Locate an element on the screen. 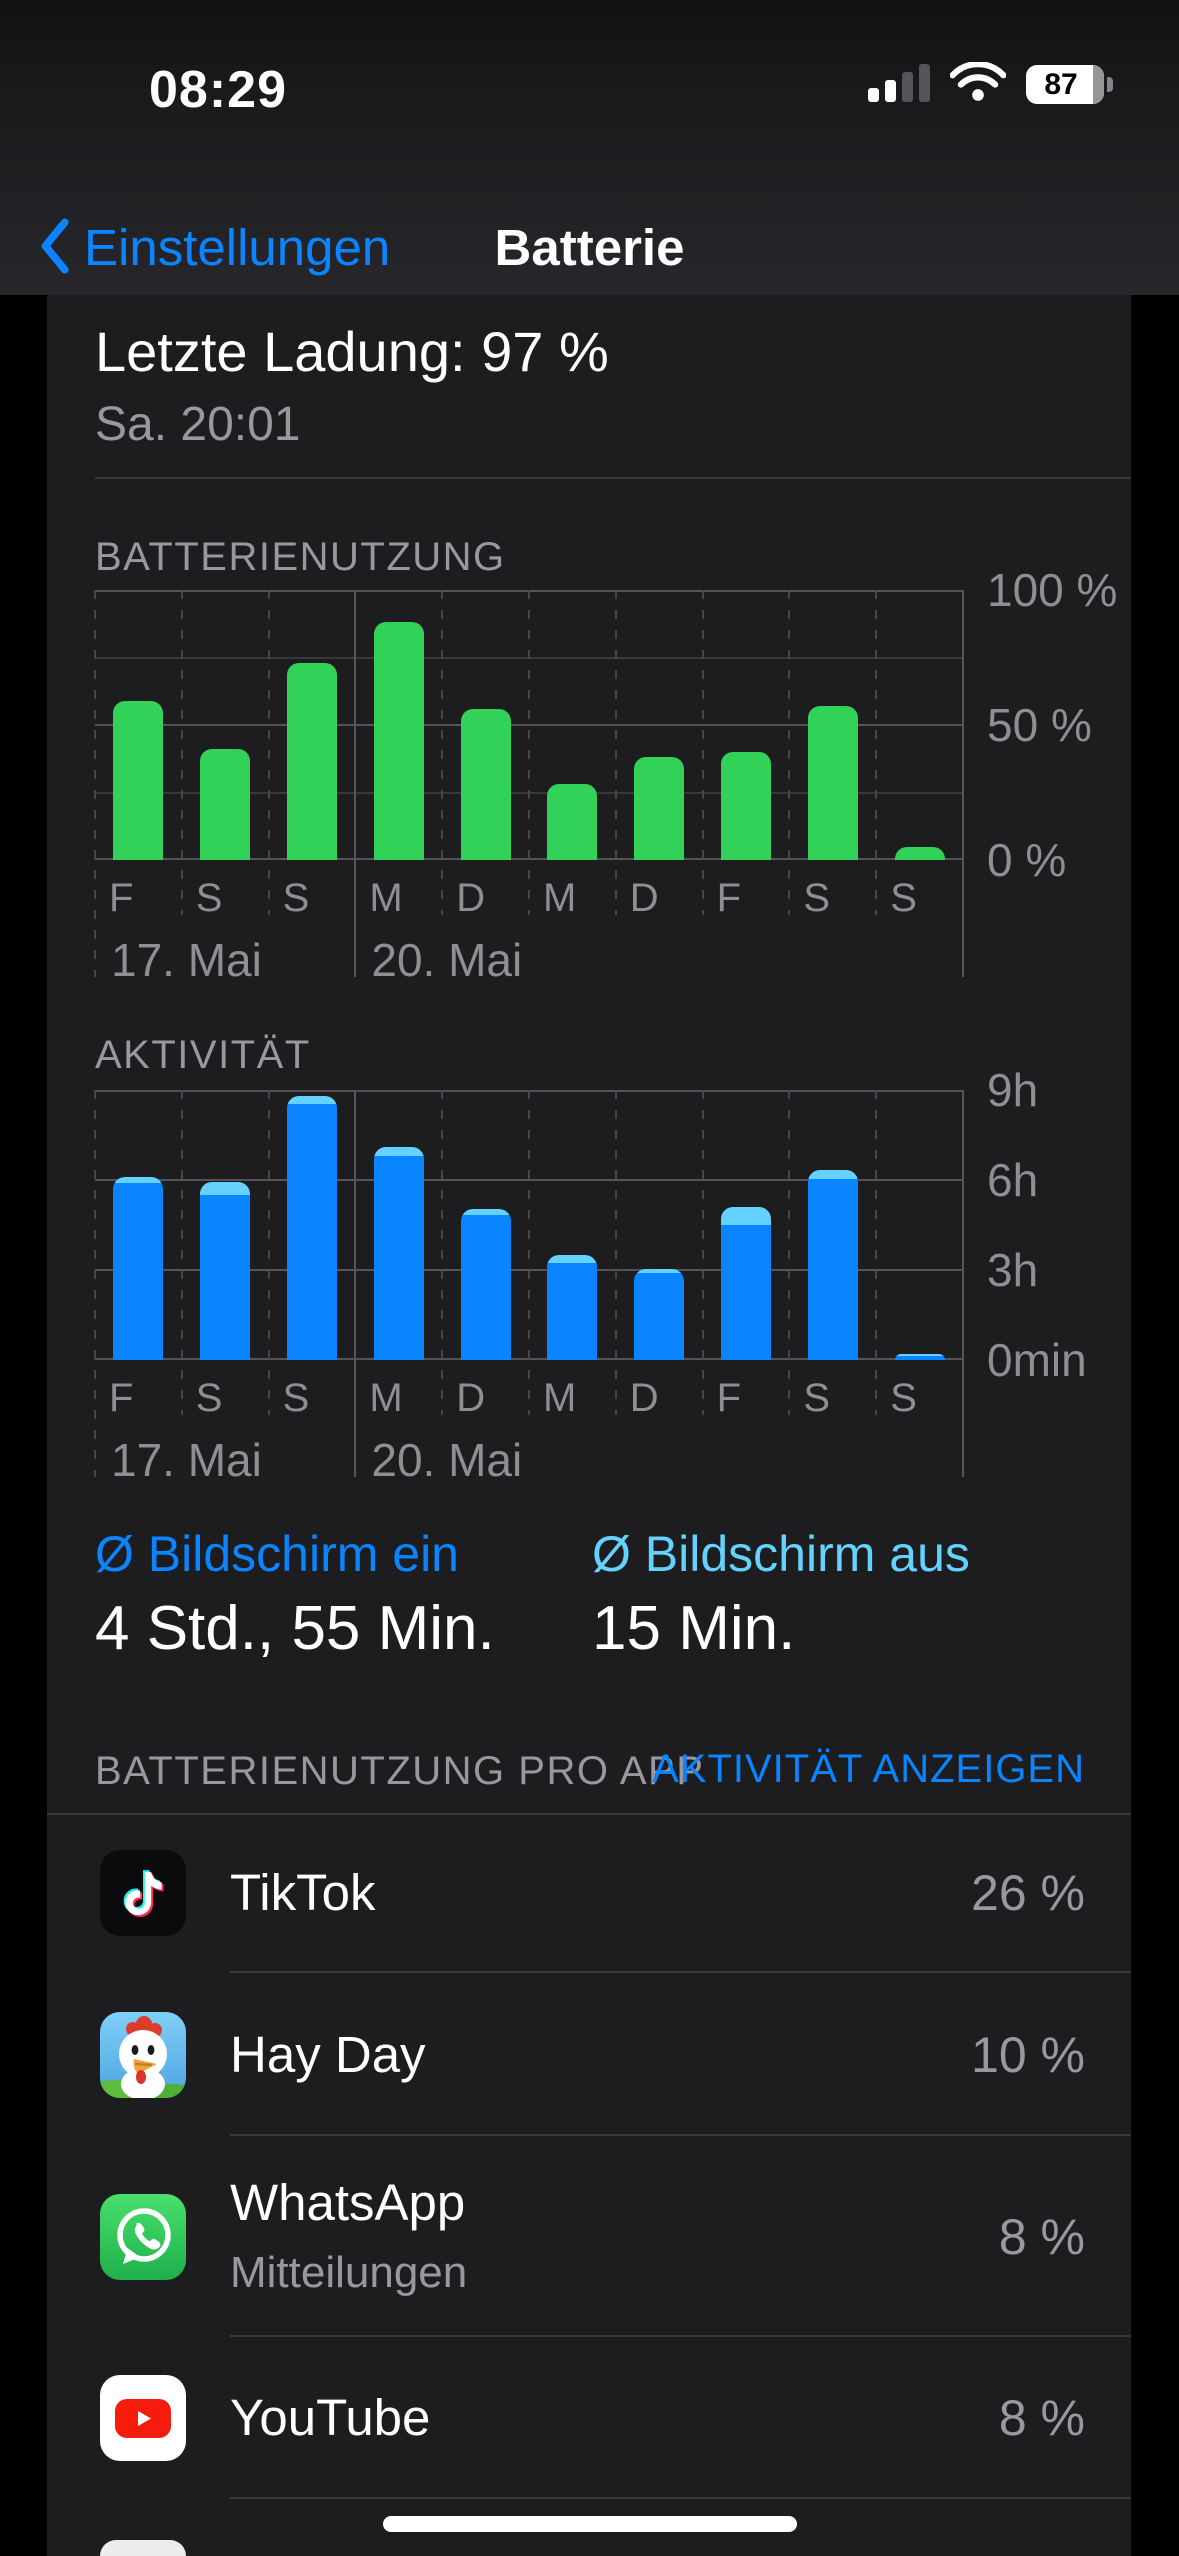  last-charge-subtitle: Sa. 20:01 is located at coordinates (198, 424).